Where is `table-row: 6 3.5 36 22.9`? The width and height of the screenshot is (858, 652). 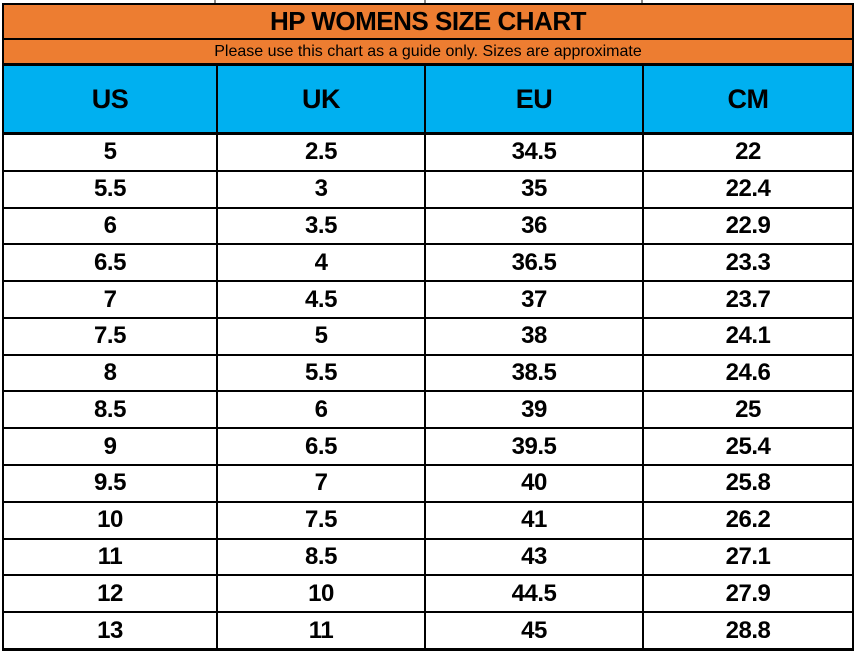 table-row: 6 3.5 36 22.9 is located at coordinates (428, 227).